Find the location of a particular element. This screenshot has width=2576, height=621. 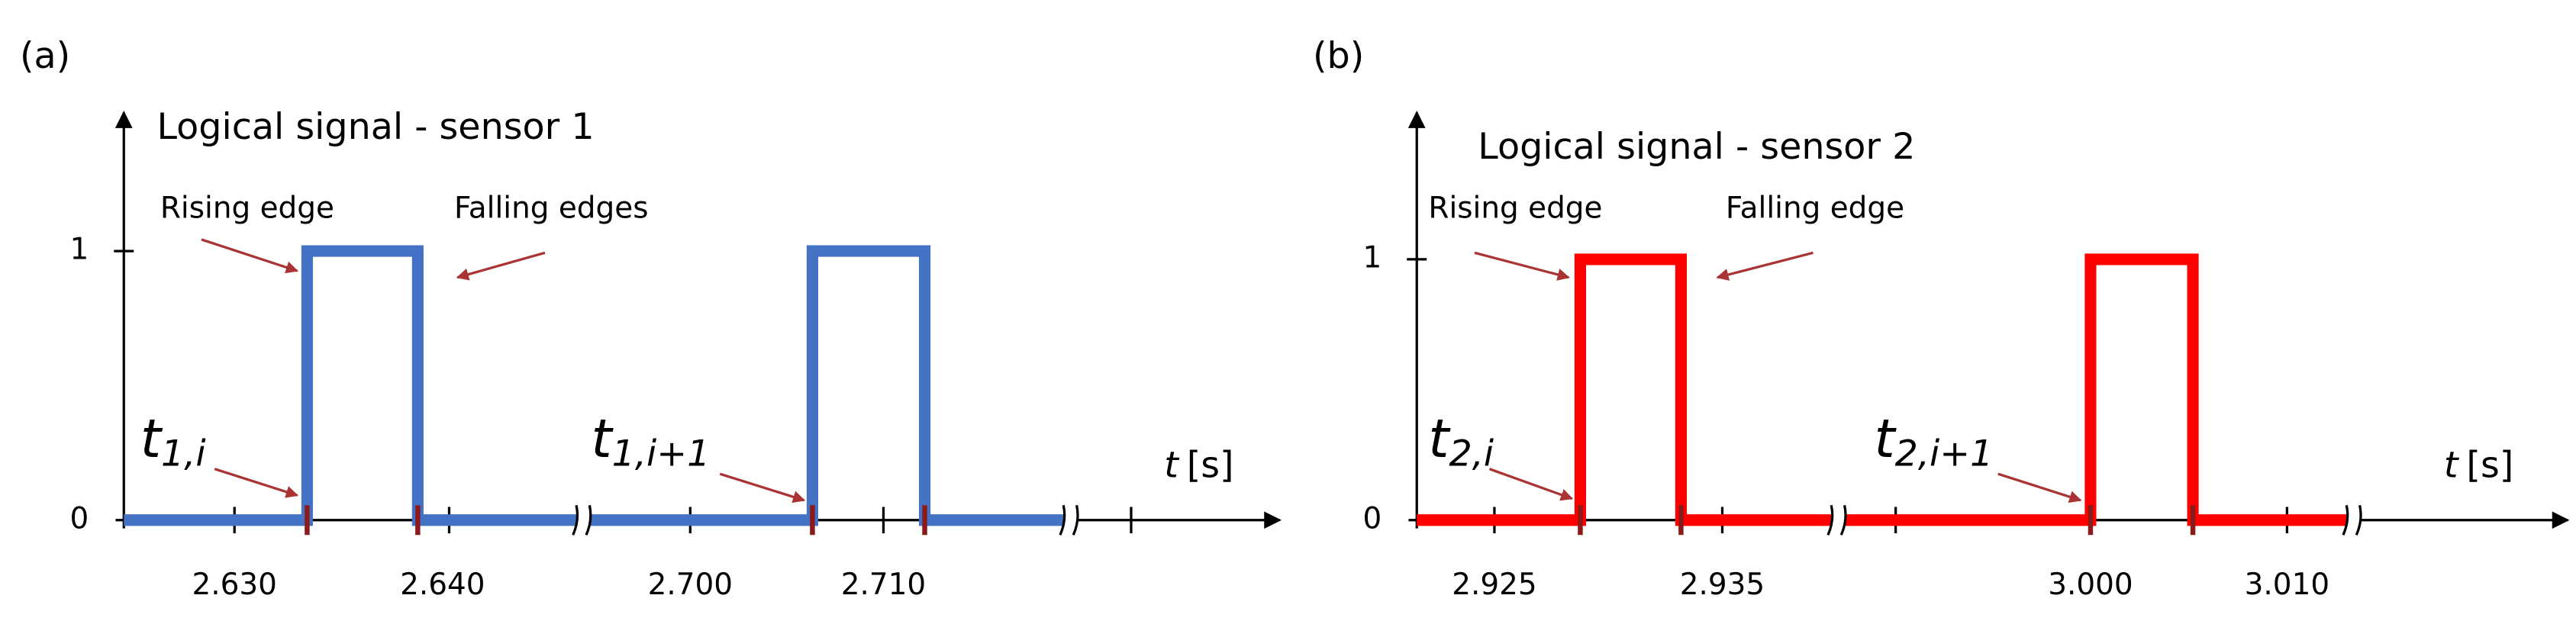

annotation: Falling edge is located at coordinates (1815, 209).